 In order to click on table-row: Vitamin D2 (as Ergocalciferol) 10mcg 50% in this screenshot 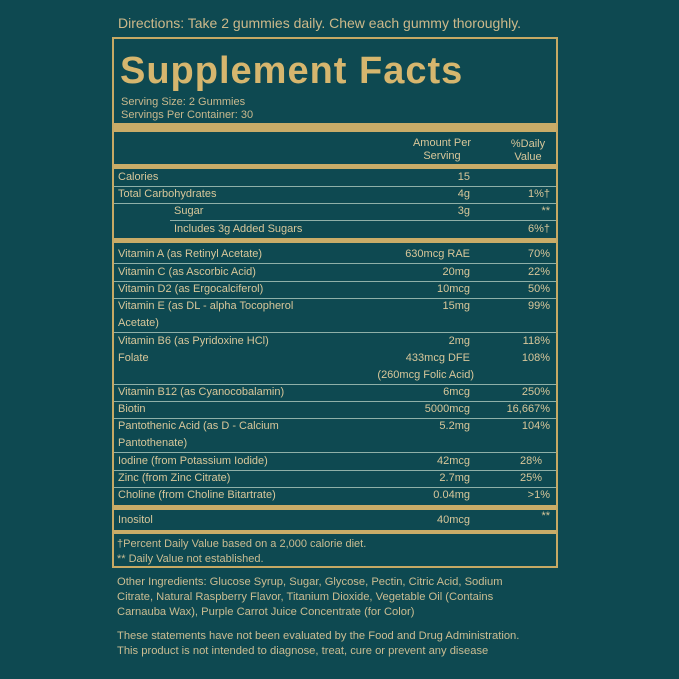, I will do `click(335, 290)`.